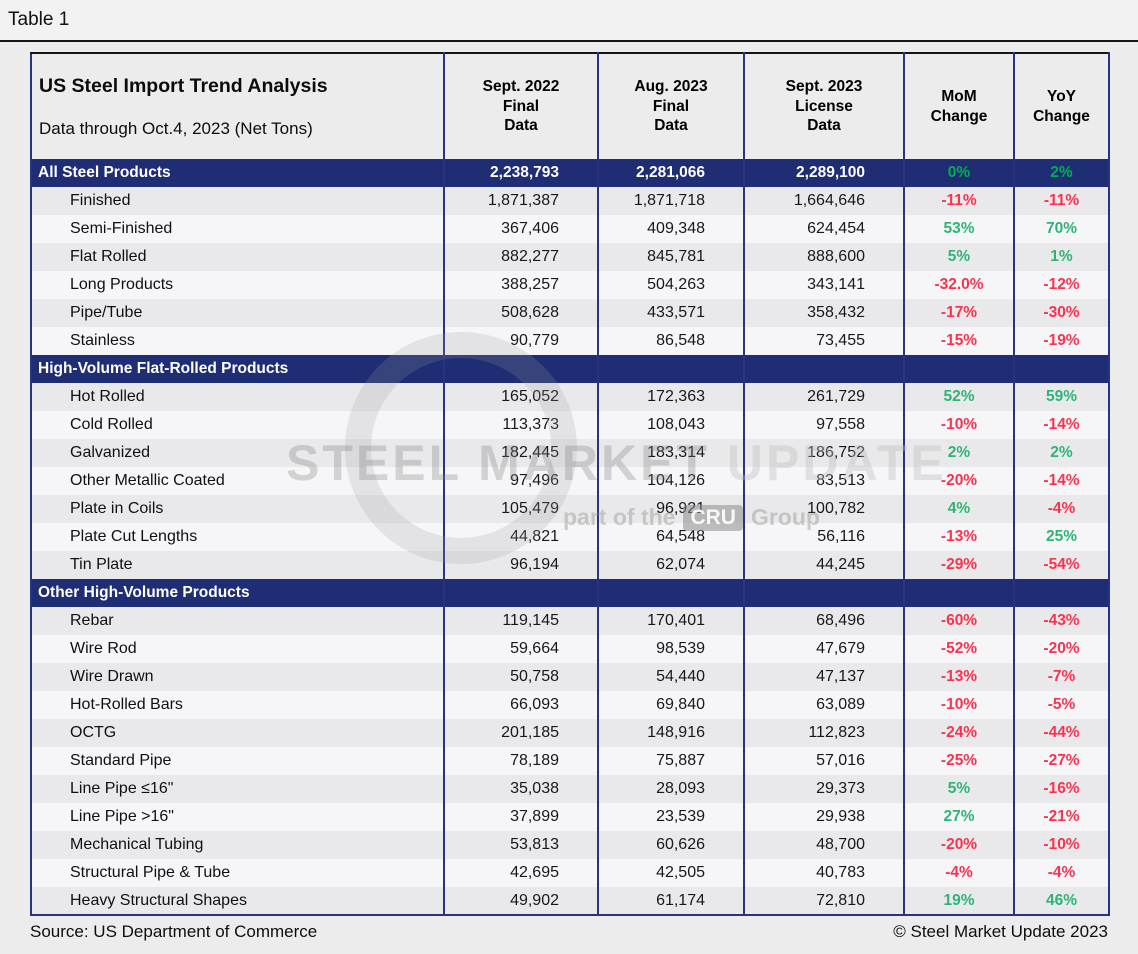 The image size is (1138, 954). I want to click on section-mom-change: 0%, so click(958, 173).